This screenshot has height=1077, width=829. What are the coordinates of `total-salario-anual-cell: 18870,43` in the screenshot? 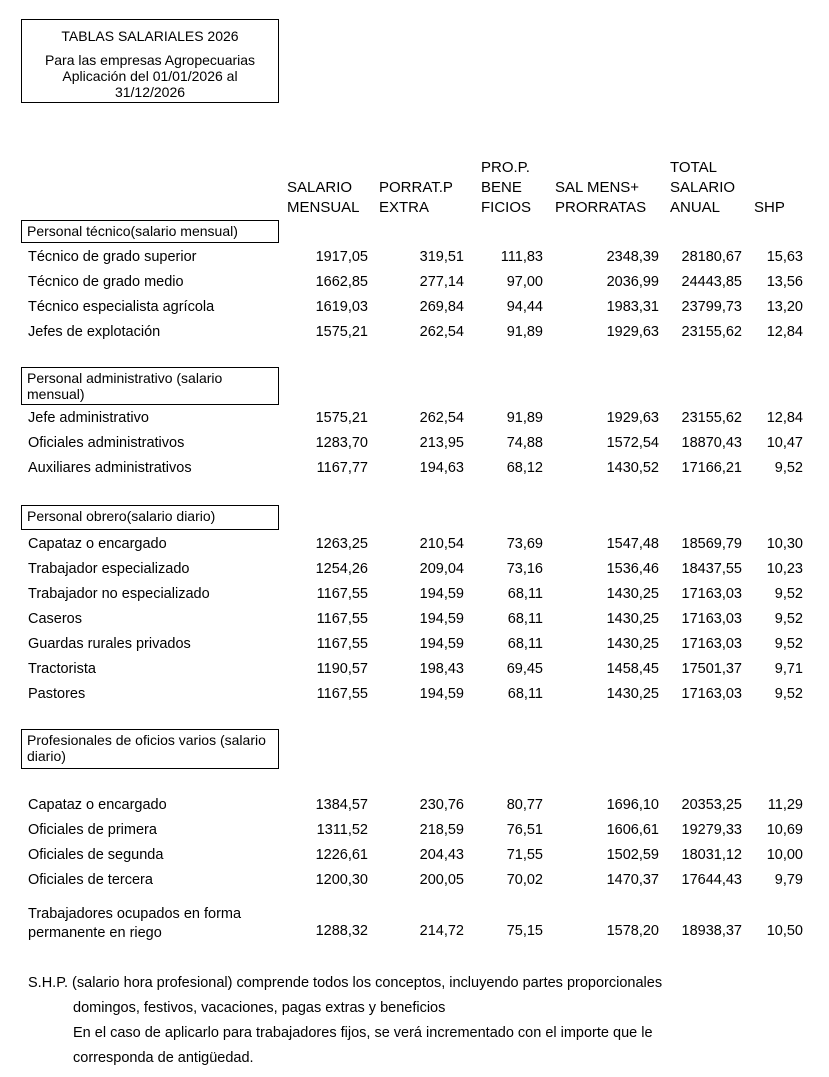 It's located at (711, 443).